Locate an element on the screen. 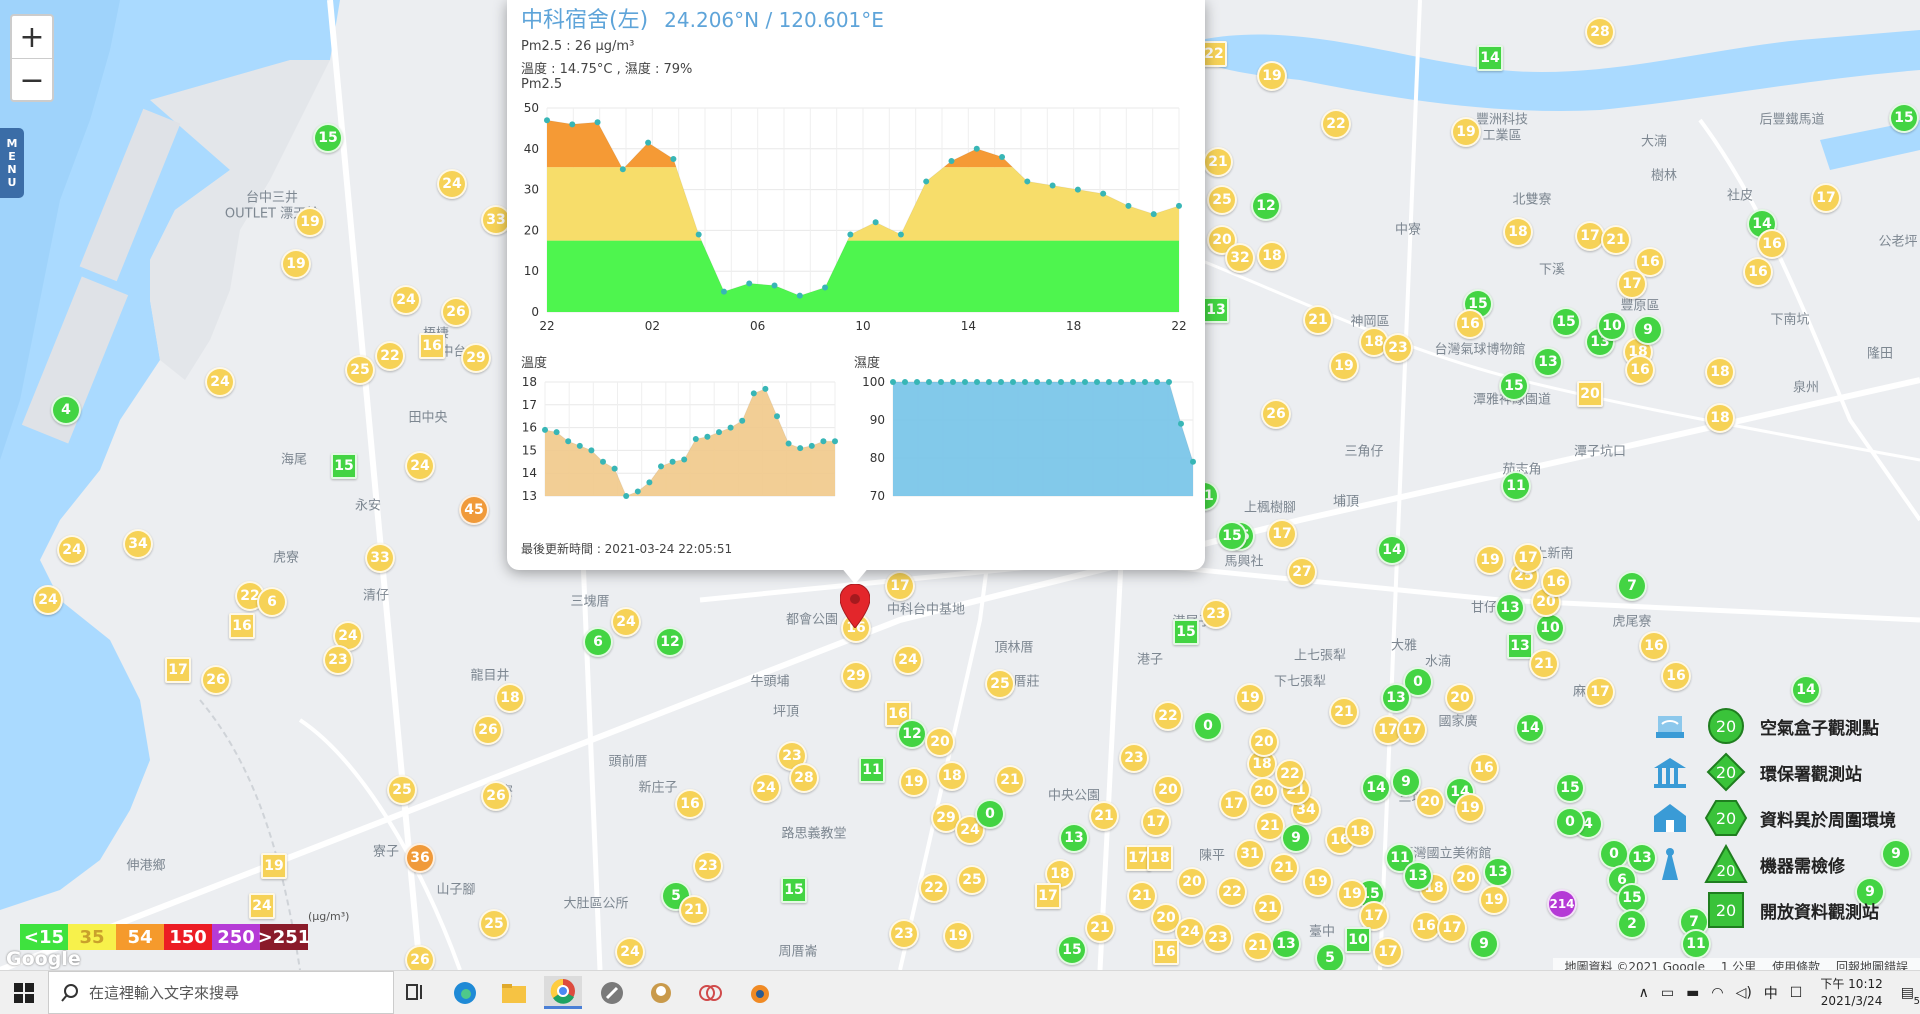  task-view-icon is located at coordinates (416, 992).